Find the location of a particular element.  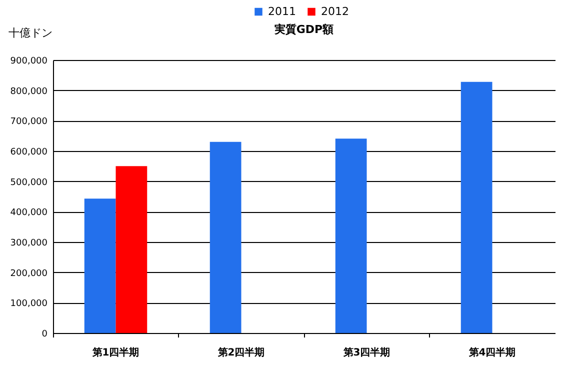

x-tick-label: 第4四半期 is located at coordinates (492, 352).